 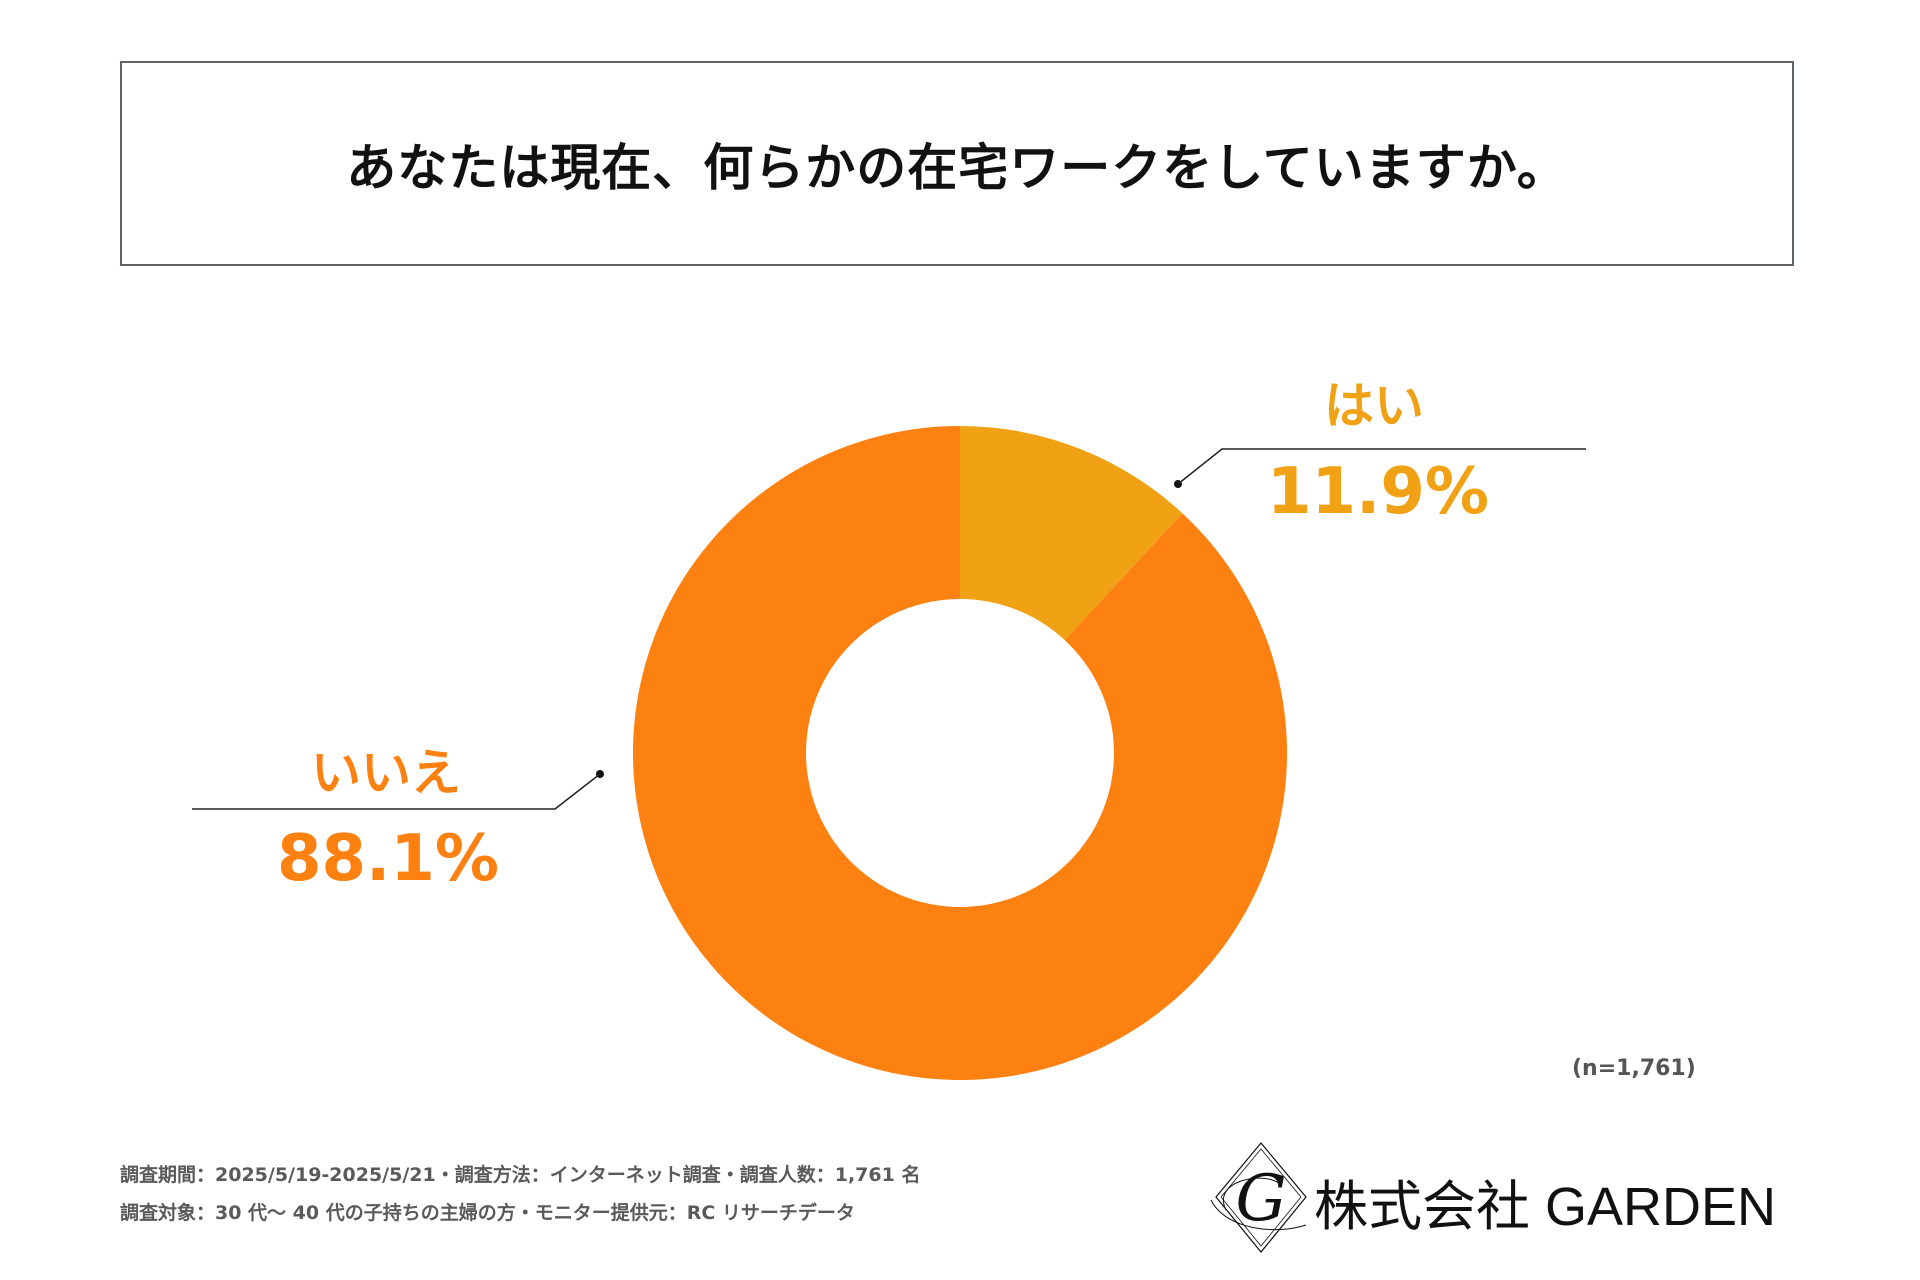 I want to click on leader-line-no, so click(x=398, y=790).